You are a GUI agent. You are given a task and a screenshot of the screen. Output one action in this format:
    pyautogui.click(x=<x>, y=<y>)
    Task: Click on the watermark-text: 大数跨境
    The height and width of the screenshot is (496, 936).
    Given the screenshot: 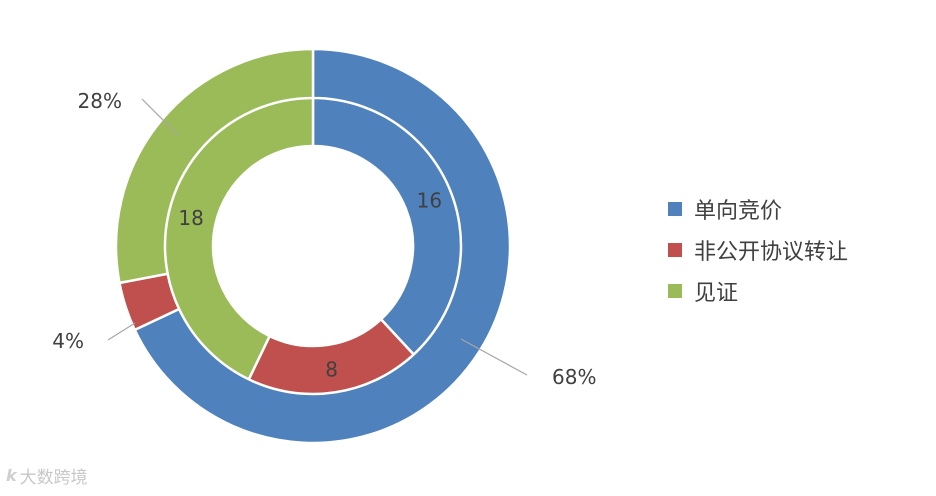 What is the action you would take?
    pyautogui.click(x=53, y=478)
    